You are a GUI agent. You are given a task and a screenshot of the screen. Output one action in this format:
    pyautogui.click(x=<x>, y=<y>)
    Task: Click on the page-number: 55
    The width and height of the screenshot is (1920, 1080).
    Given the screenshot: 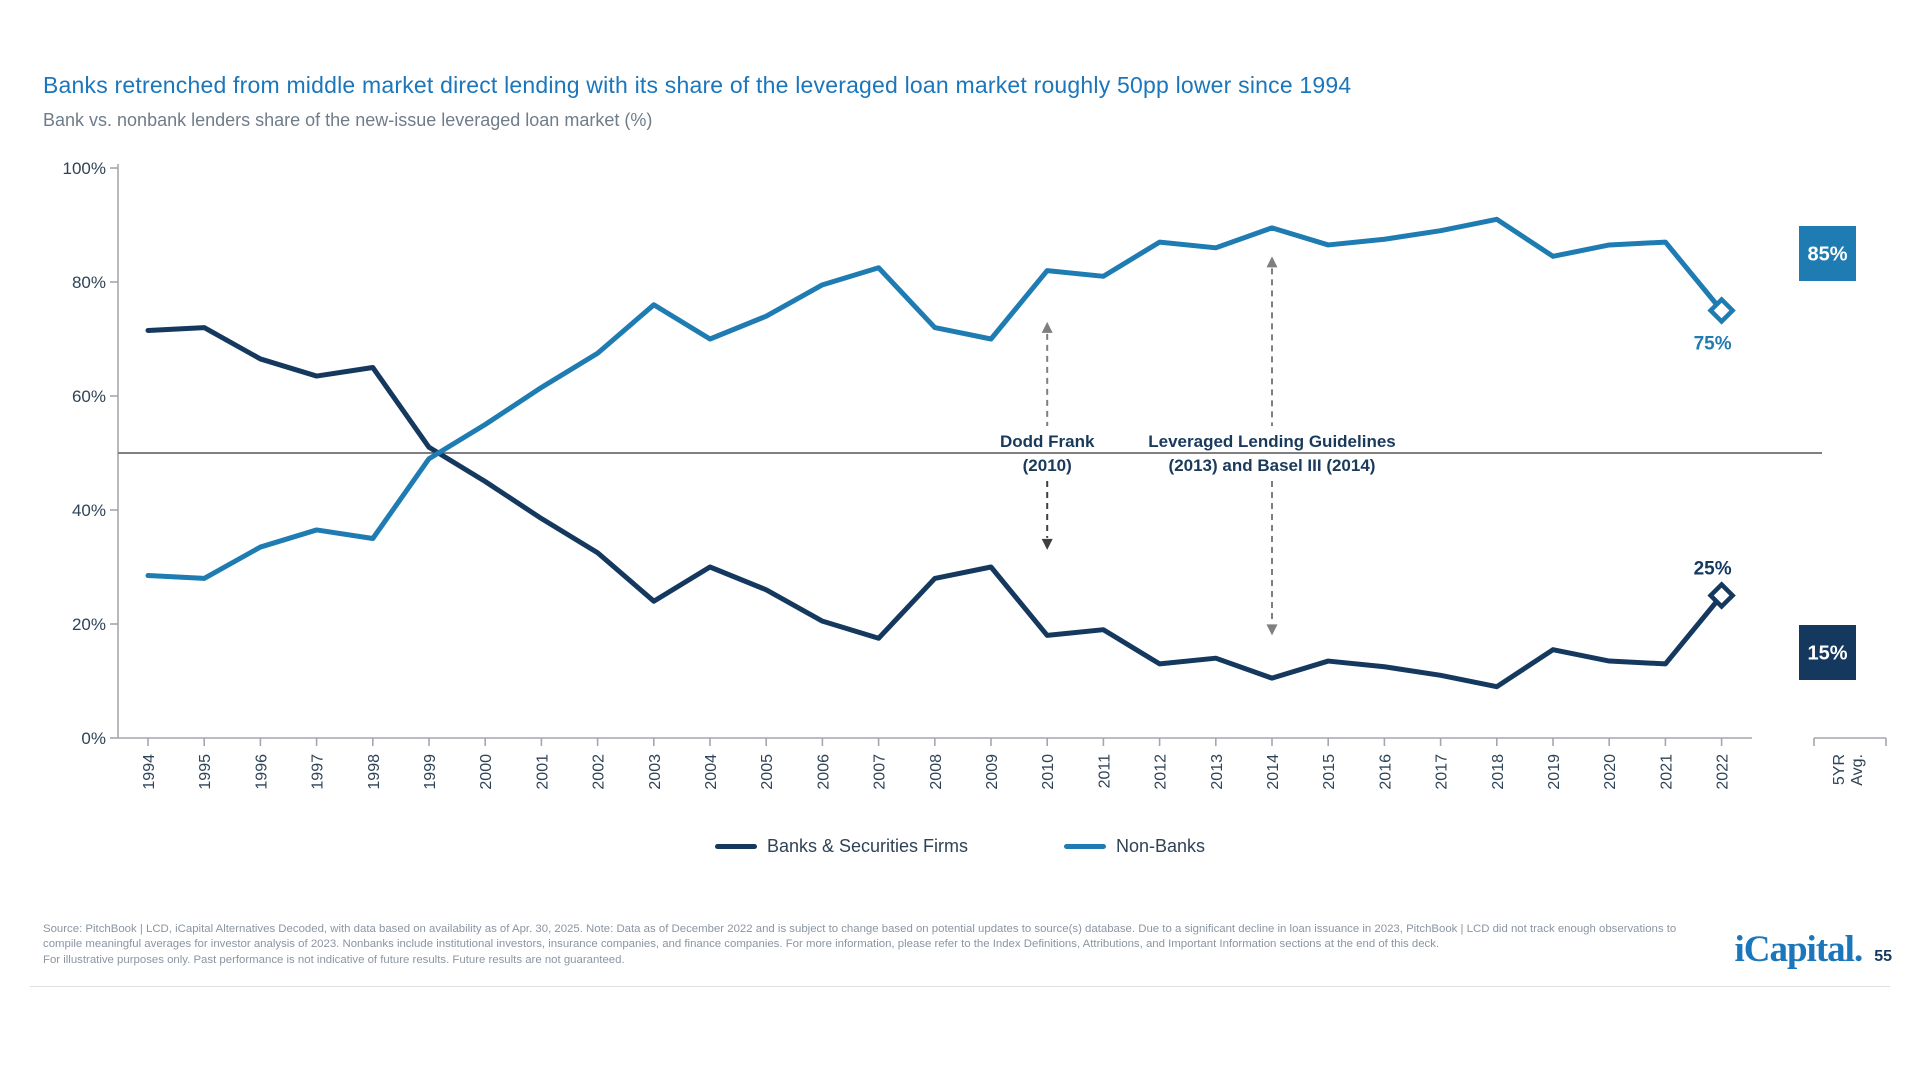 What is the action you would take?
    pyautogui.click(x=1883, y=956)
    